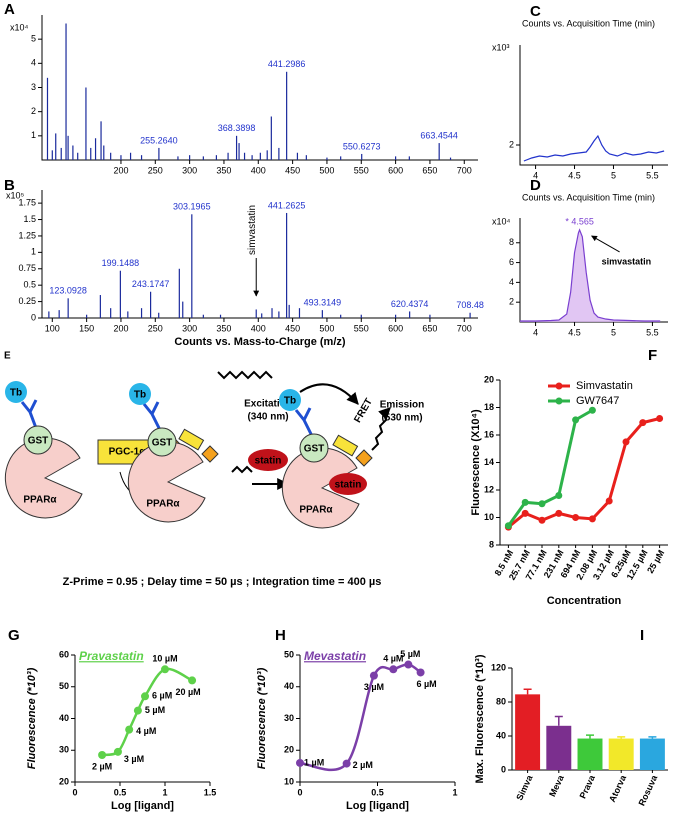 This screenshot has width=678, height=836. What do you see at coordinates (470, 305) in the screenshot?
I see `peak-label: 708.48` at bounding box center [470, 305].